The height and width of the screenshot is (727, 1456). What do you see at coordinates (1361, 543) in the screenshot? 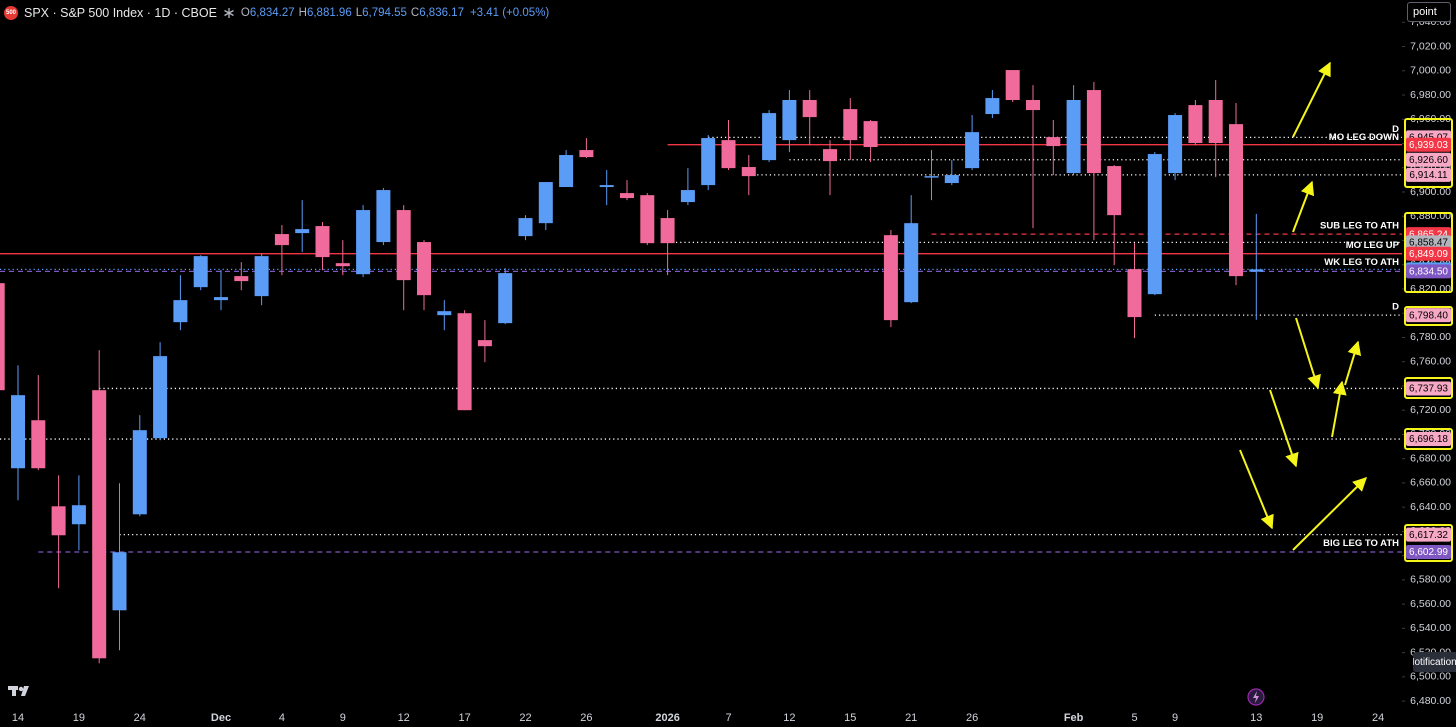
I see `level-name: BIG LEG TO ATH` at bounding box center [1361, 543].